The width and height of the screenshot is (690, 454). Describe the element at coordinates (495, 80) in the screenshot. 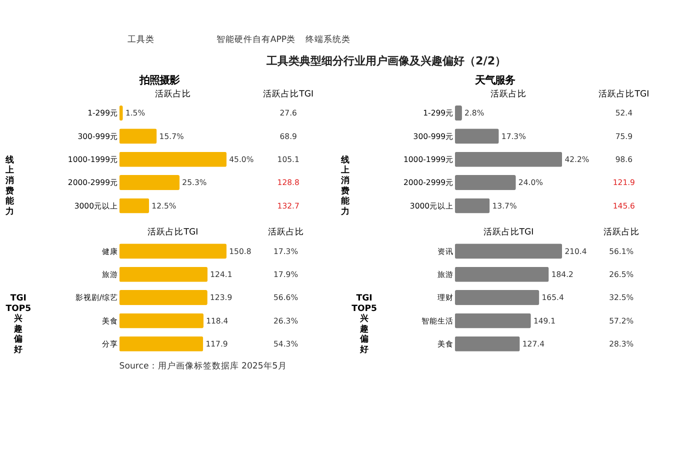

I see `chart-title: 天气服务` at that location.